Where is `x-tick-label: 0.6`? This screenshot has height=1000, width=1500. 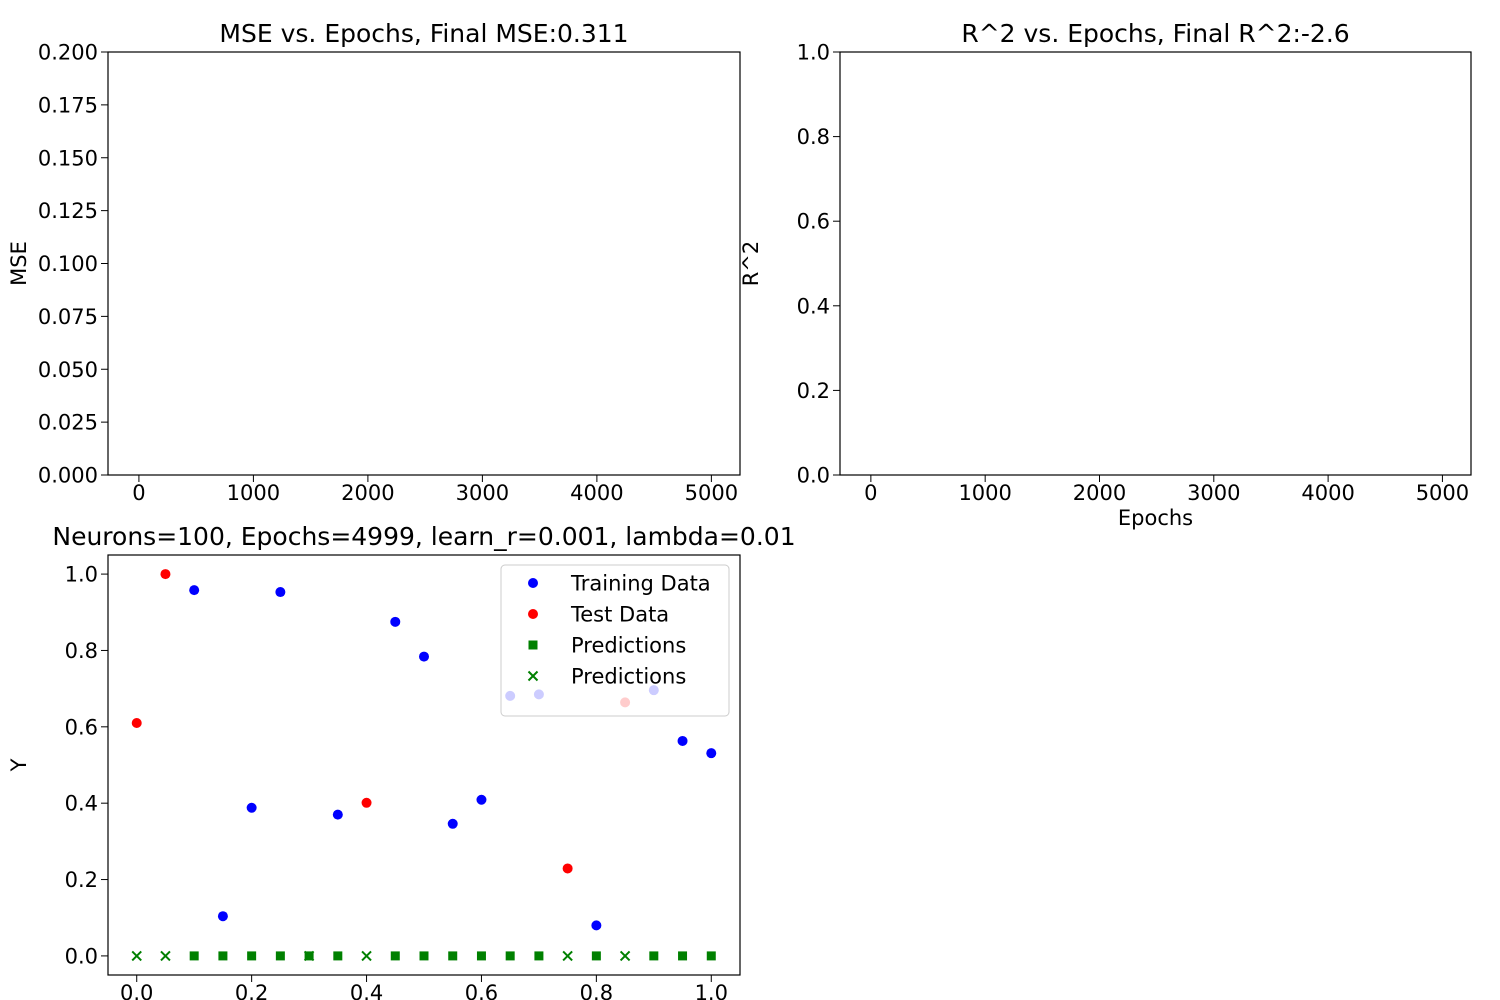 x-tick-label: 0.6 is located at coordinates (481, 990).